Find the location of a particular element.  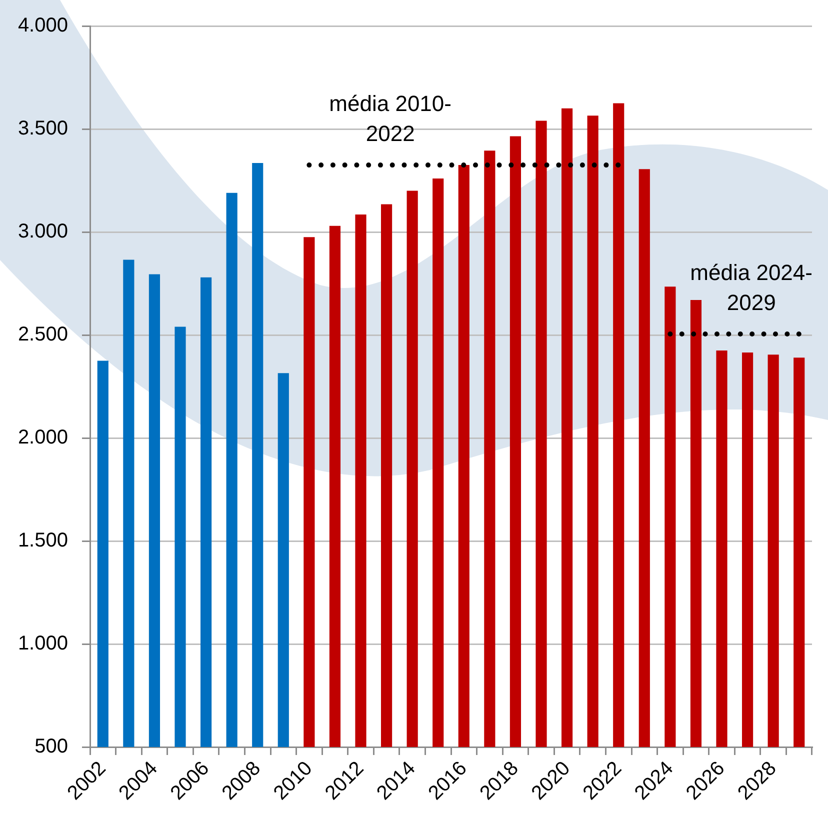

y-tick-label: 500 is located at coordinates (51, 747).